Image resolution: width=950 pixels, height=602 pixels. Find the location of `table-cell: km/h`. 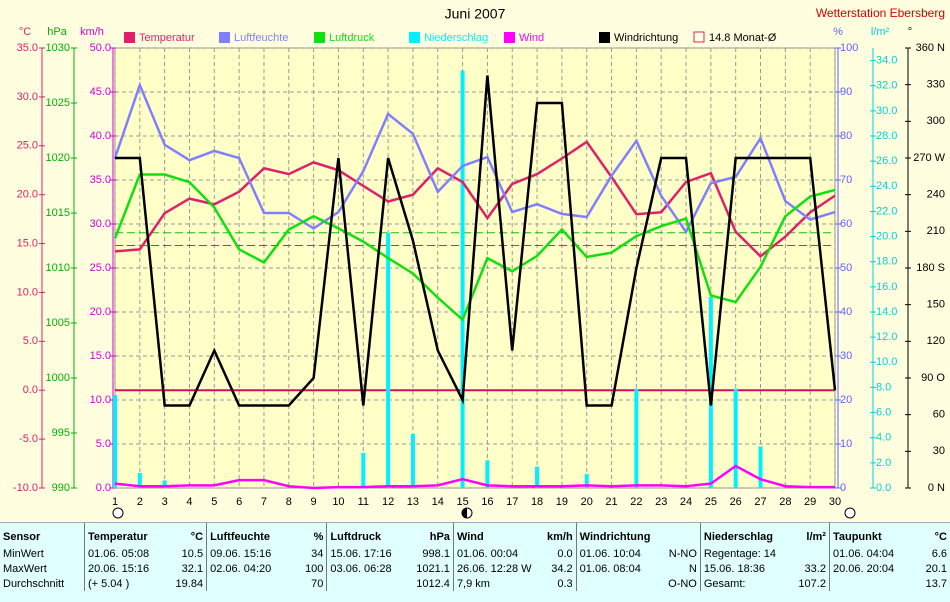

table-cell: km/h is located at coordinates (559, 536).